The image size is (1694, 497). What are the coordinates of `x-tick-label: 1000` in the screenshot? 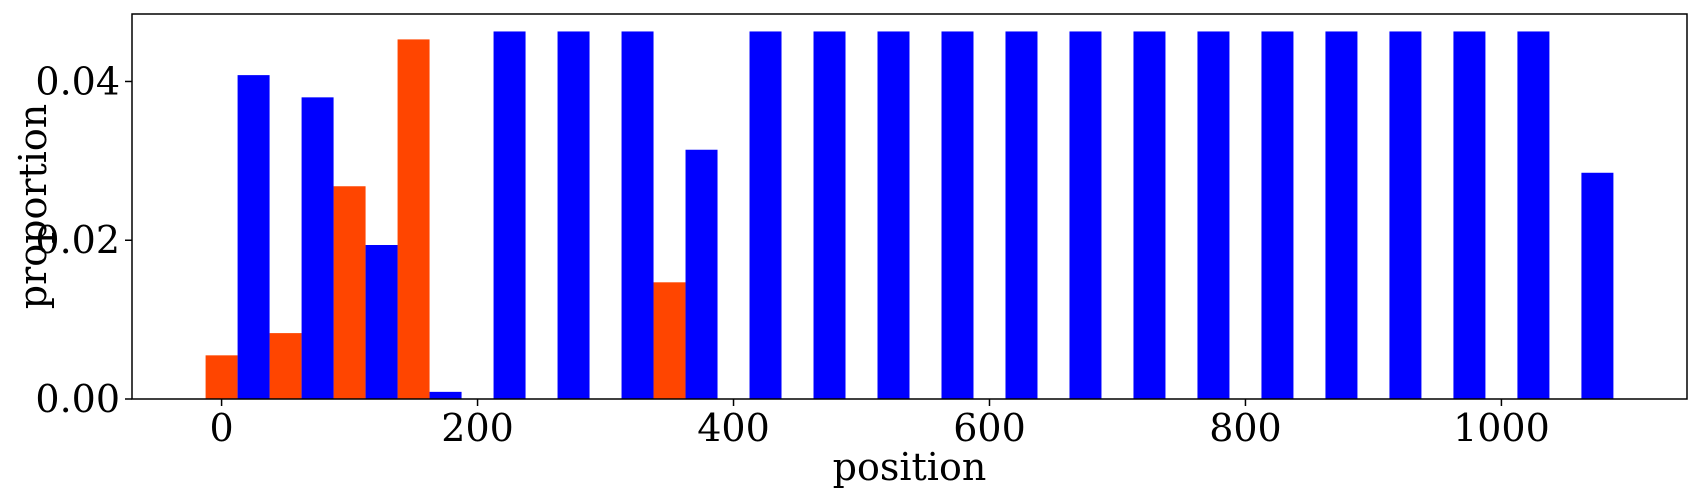 It's located at (1501, 428).